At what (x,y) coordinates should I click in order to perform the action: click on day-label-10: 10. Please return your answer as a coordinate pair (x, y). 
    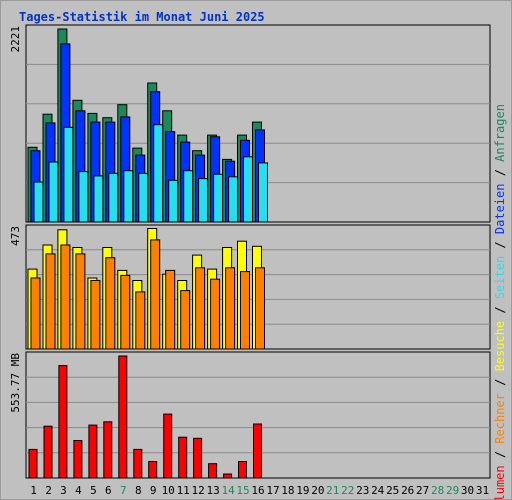
    Looking at the image, I should click on (168, 490).